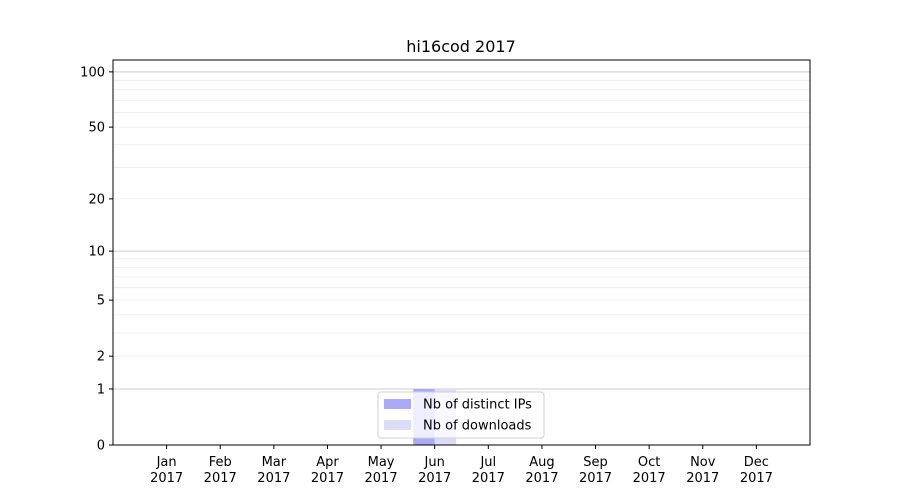  Describe the element at coordinates (220, 470) in the screenshot. I see `x-tick-label: Feb 2017` at that location.